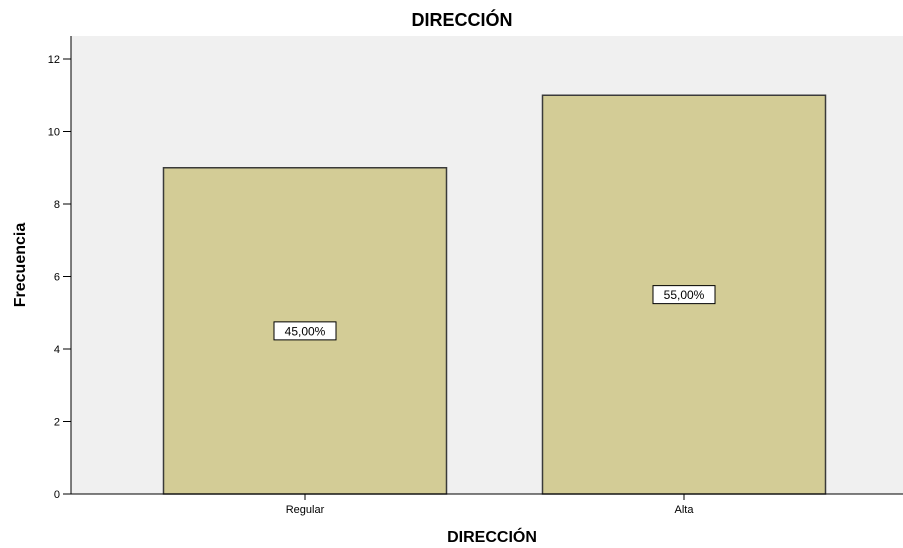 This screenshot has height=548, width=903. Describe the element at coordinates (685, 510) in the screenshot. I see `x-tick-label: Alta` at that location.